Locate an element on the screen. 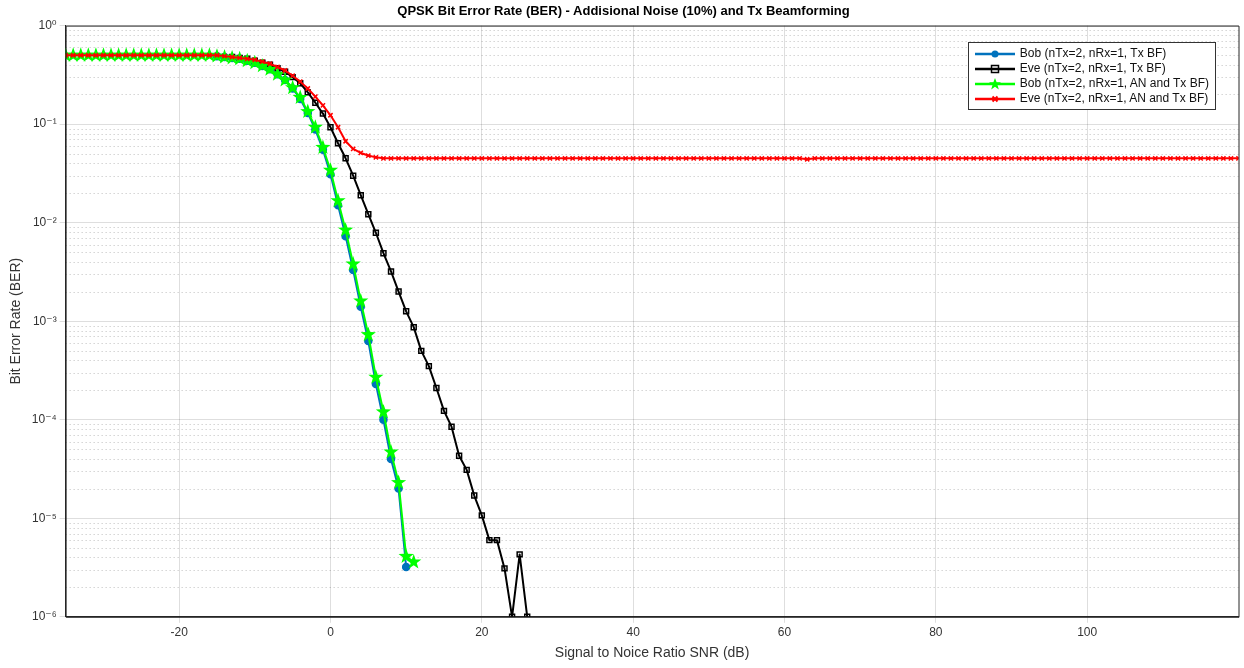 The width and height of the screenshot is (1244, 668). y-tick-label: 10⁻⁴ is located at coordinates (44, 419).